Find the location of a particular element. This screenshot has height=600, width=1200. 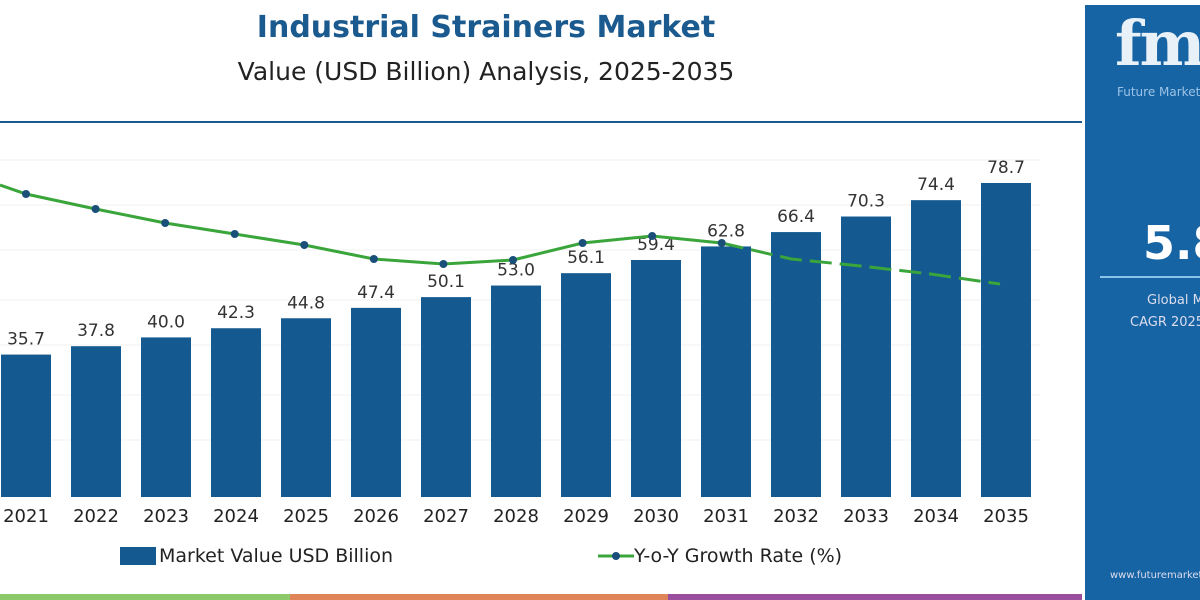

stripe-orange is located at coordinates (479, 597).